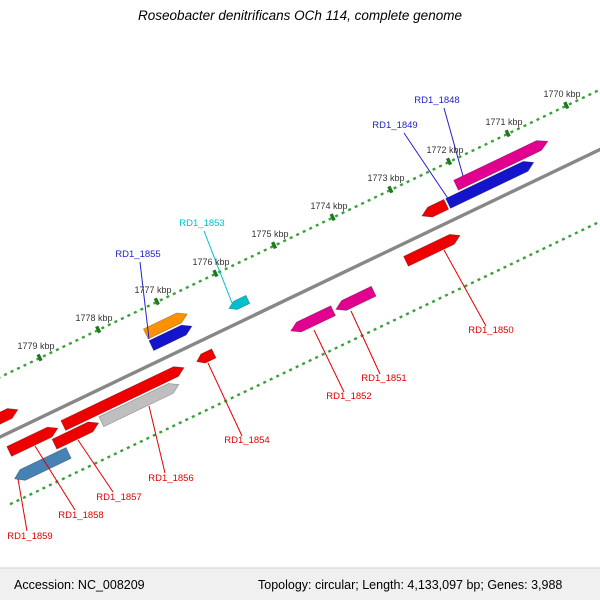 The width and height of the screenshot is (600, 600). Describe the element at coordinates (383, 378) in the screenshot. I see `gene-label-rd1-1851: RD1_1851` at that location.